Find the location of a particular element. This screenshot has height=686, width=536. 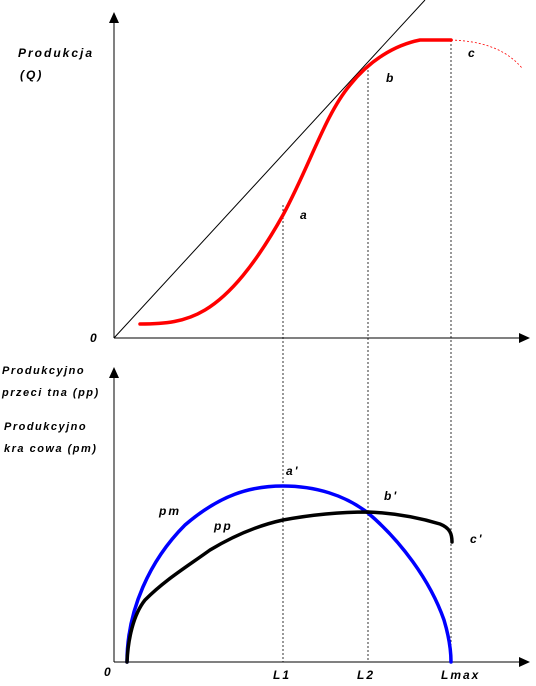

point-c-prime-label: c' is located at coordinates (477, 539).